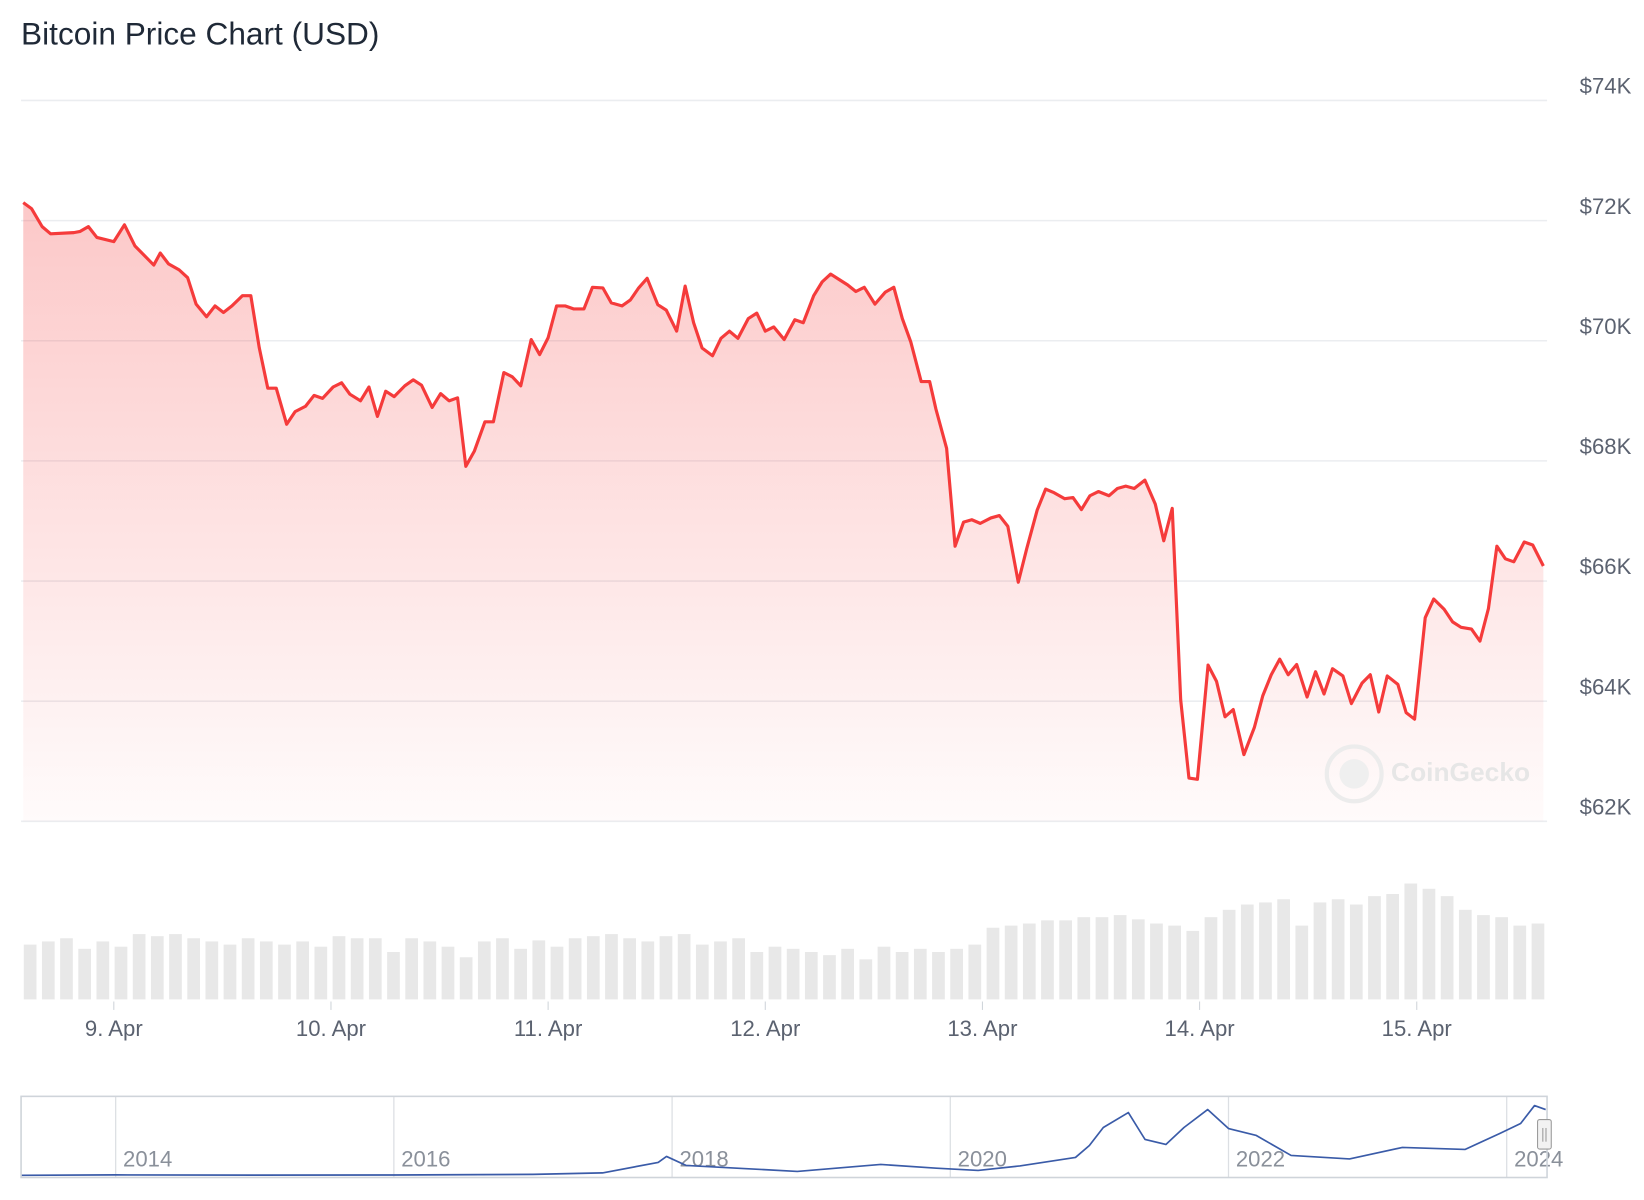 The height and width of the screenshot is (1200, 1644). I want to click on watermark: CoinGecko, so click(1427, 774).